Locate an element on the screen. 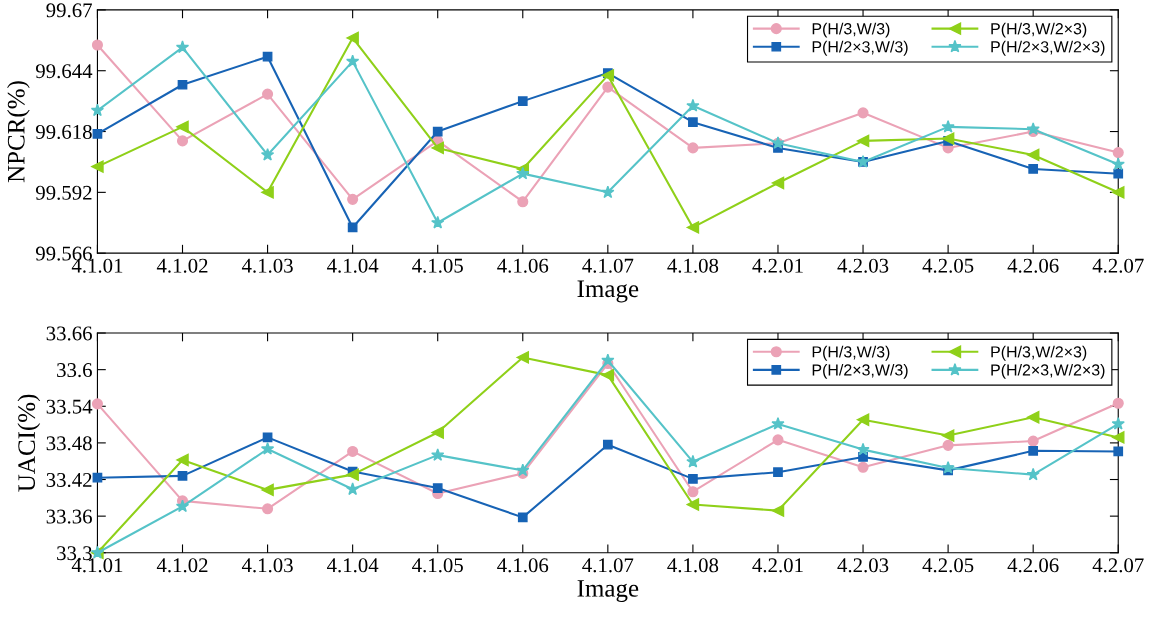 Image resolution: width=1160 pixels, height=619 pixels. y-tick-label: 33.66 is located at coordinates (69, 333).